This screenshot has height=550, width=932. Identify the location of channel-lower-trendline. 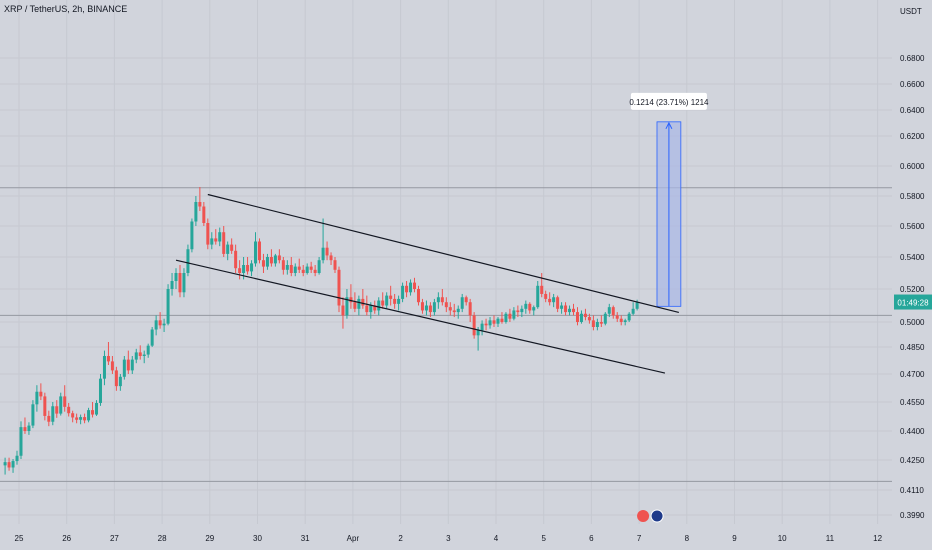
(420, 316).